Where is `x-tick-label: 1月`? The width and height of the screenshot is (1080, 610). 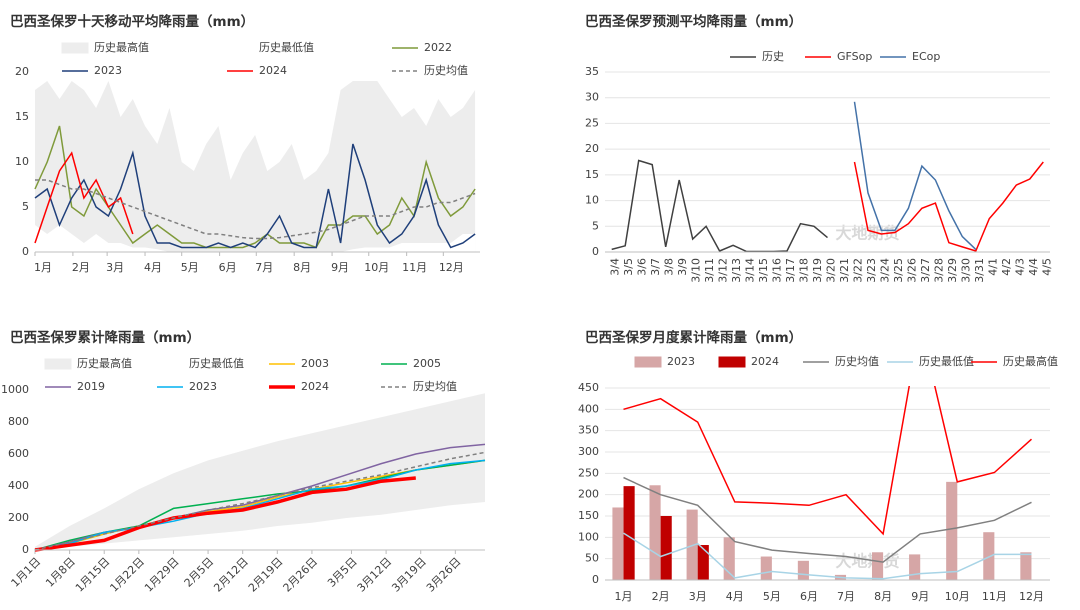 x-tick-label: 1月 is located at coordinates (43, 267).